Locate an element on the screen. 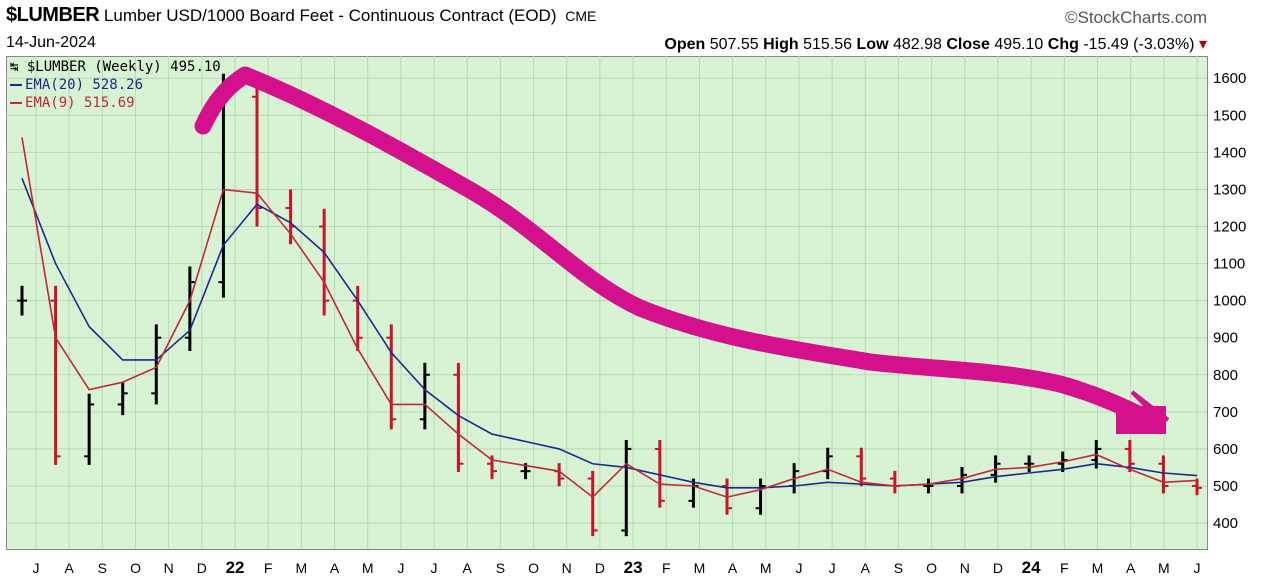 Image resolution: width=1261 pixels, height=576 pixels. y-tick-label: 700 is located at coordinates (1225, 412).